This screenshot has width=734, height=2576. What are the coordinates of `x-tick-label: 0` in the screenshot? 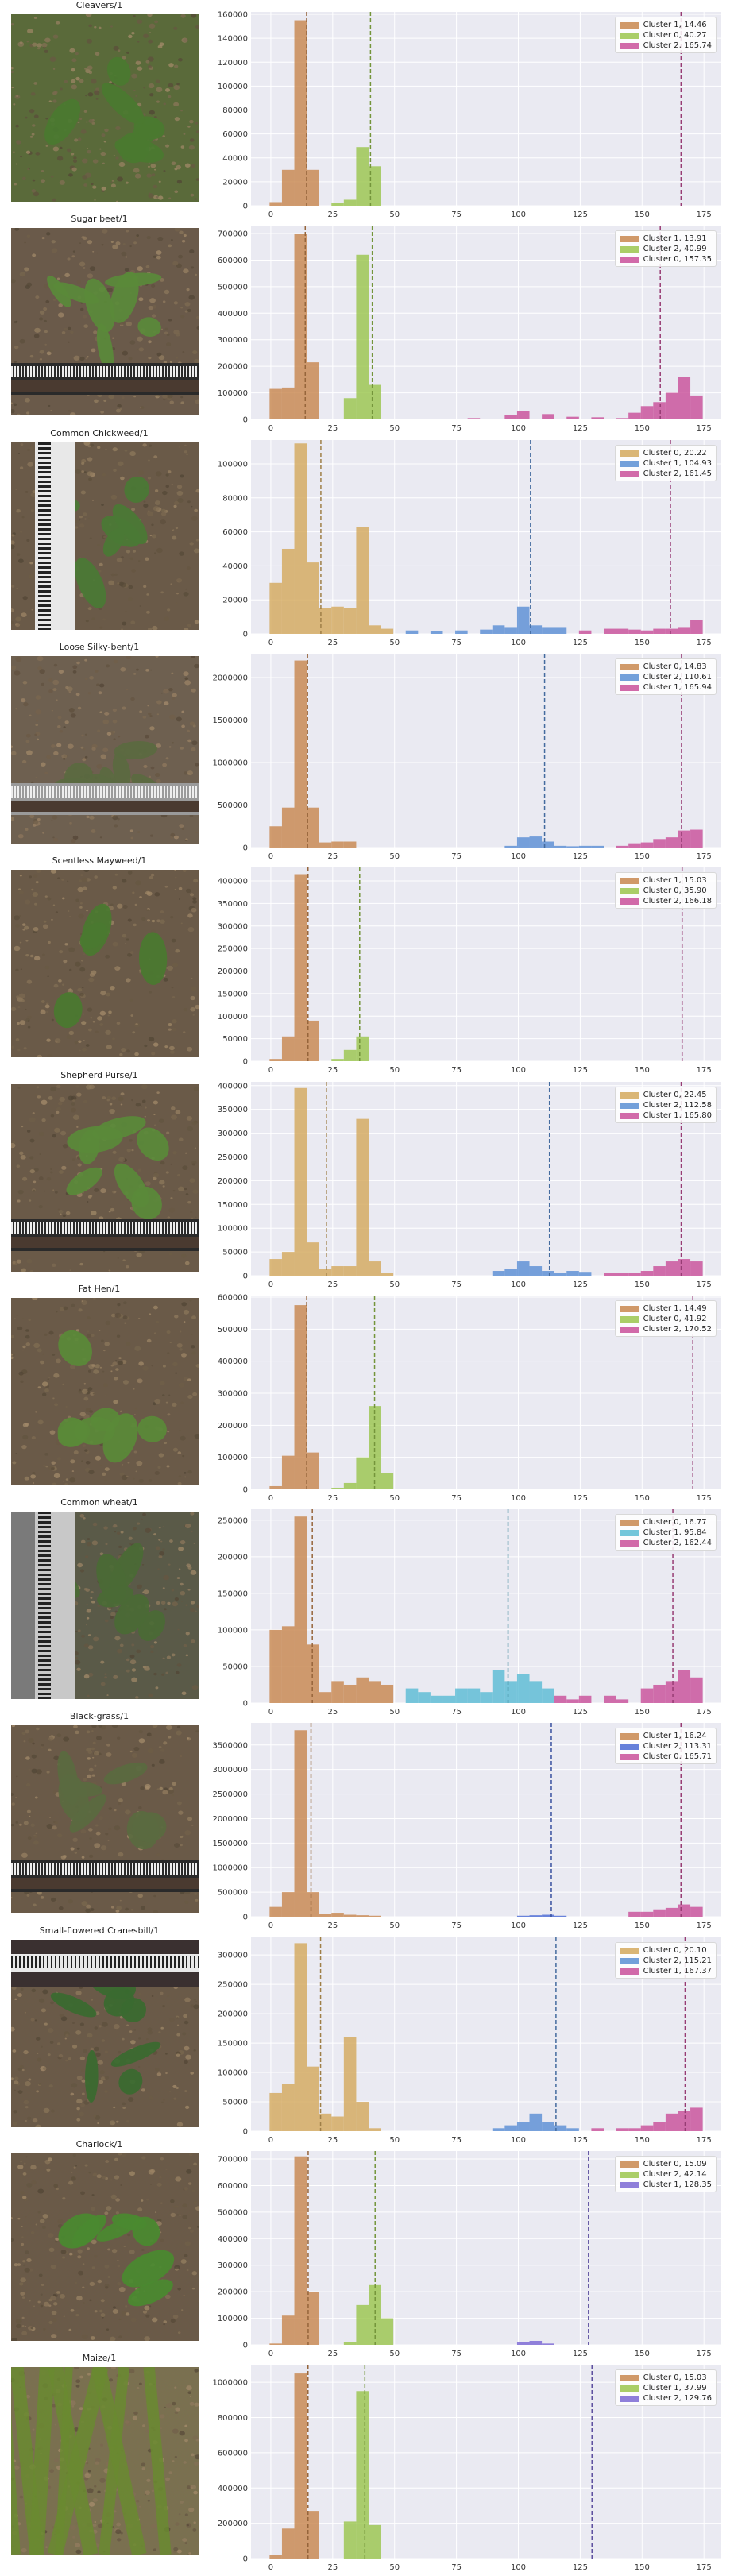 It's located at (270, 856).